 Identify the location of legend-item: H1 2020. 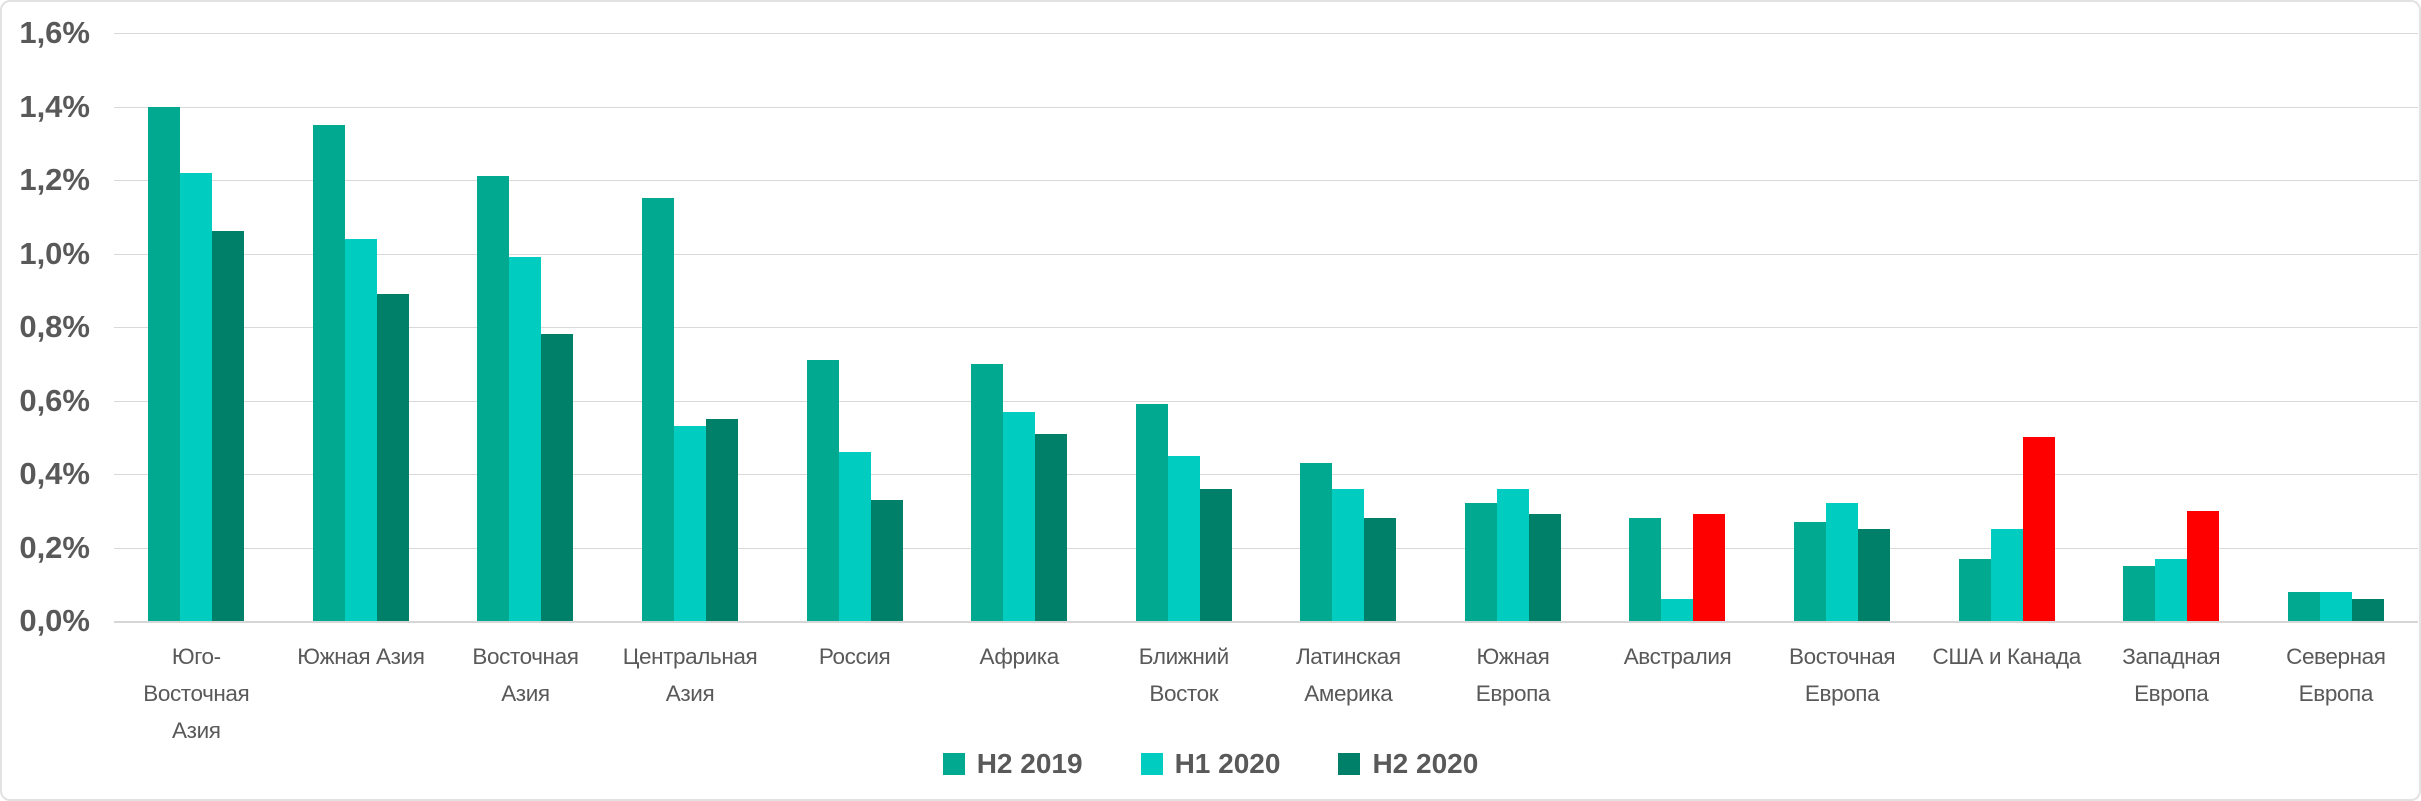
(1210, 764).